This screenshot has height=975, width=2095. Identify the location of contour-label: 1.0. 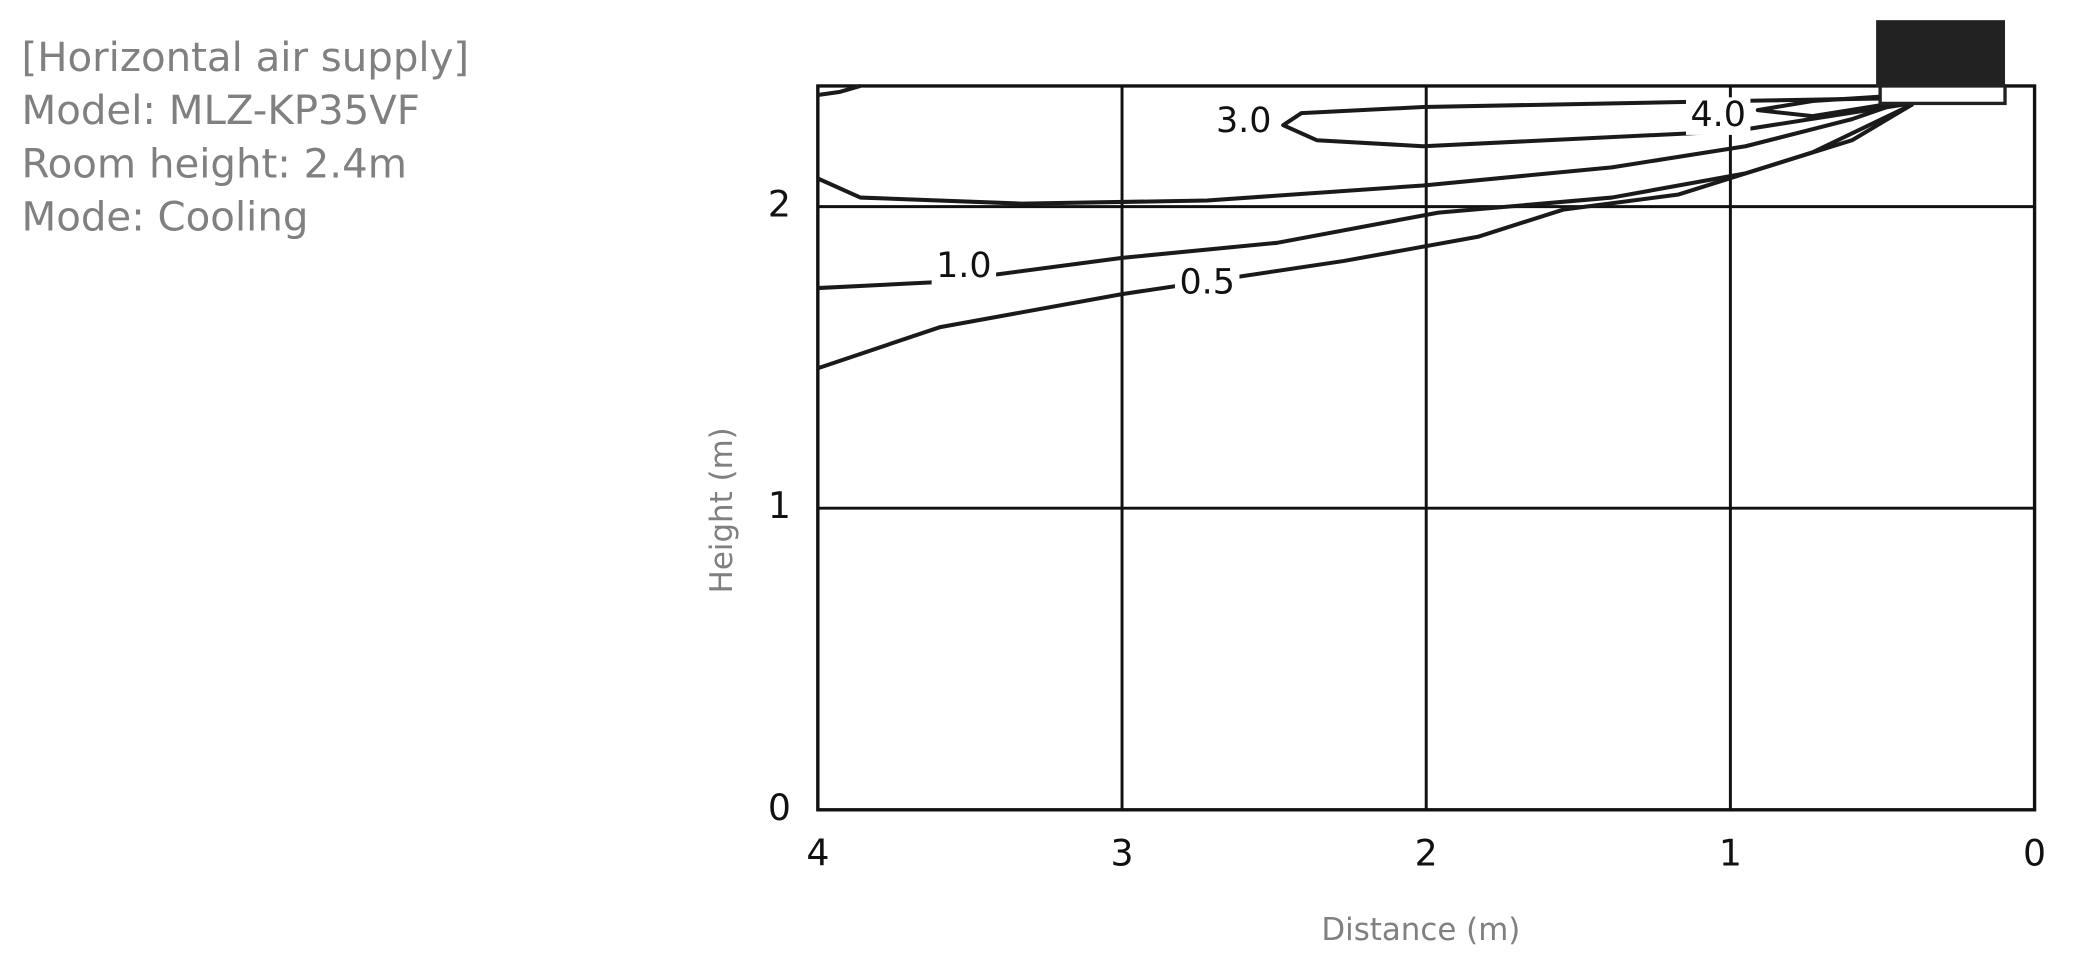
(964, 266).